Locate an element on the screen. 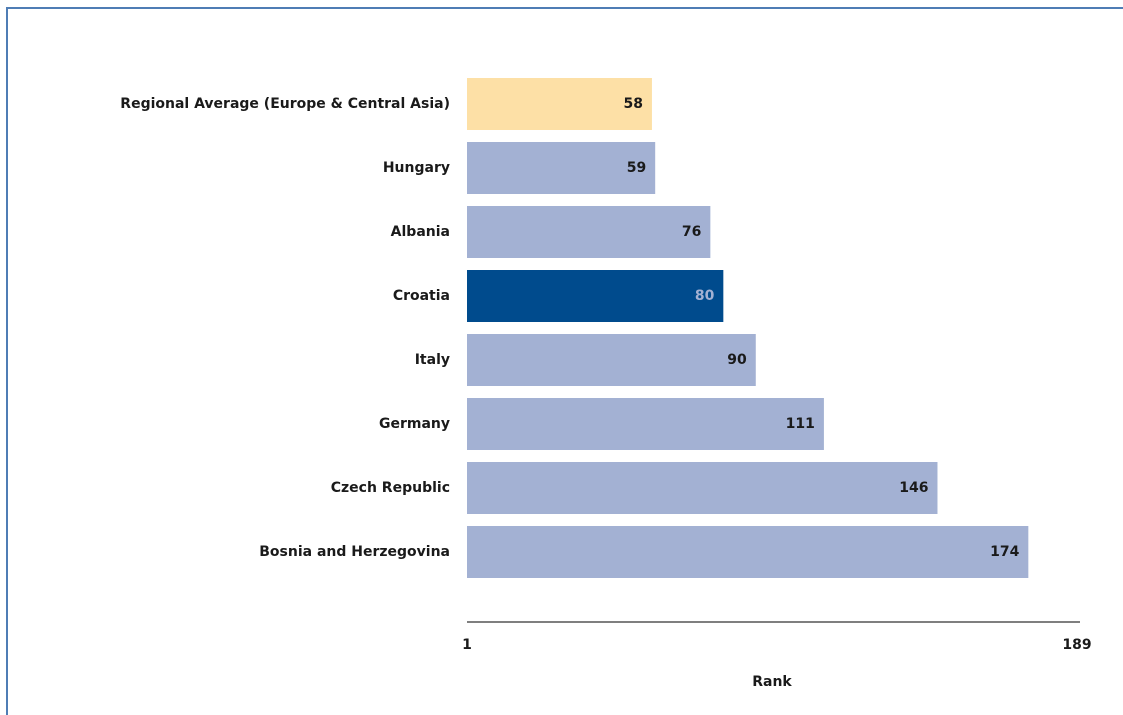 The height and width of the screenshot is (715, 1123). y-tick-label: Hungary is located at coordinates (416, 168).